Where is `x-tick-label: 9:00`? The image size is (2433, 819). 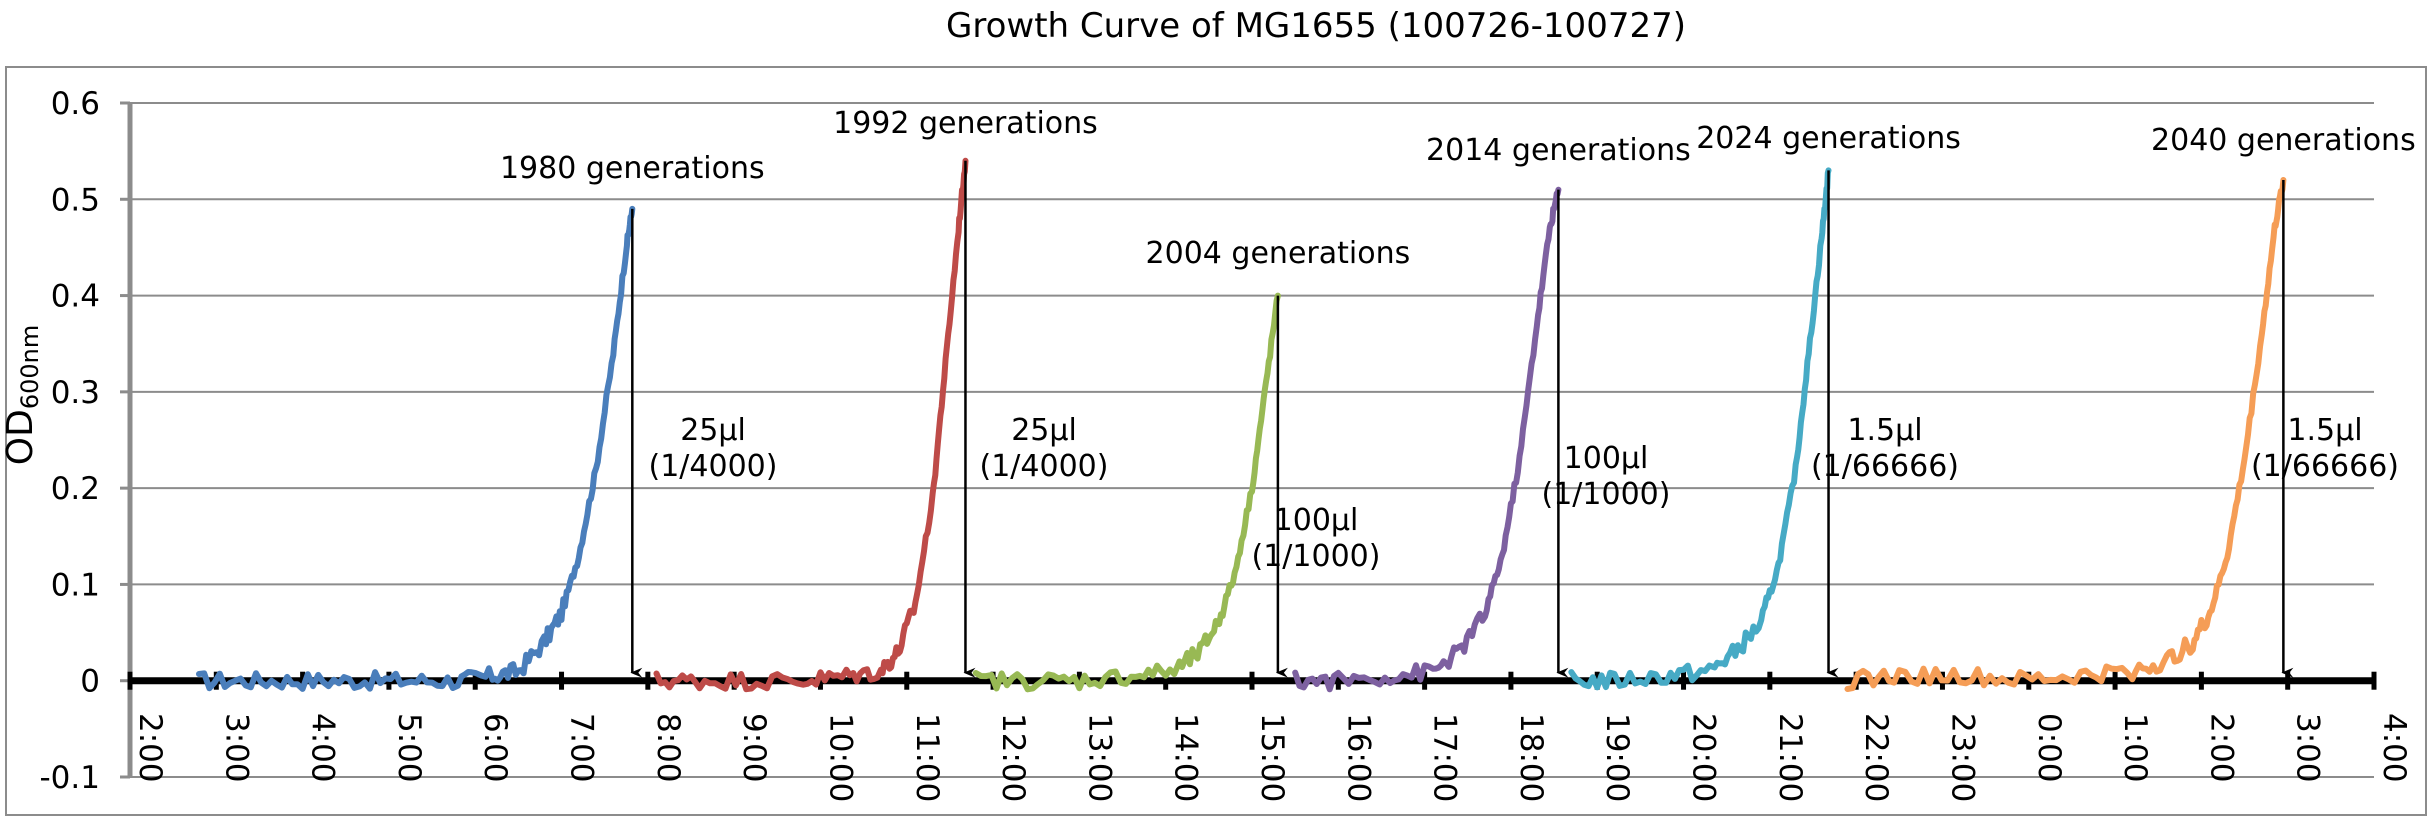 x-tick-label: 9:00 is located at coordinates (754, 748).